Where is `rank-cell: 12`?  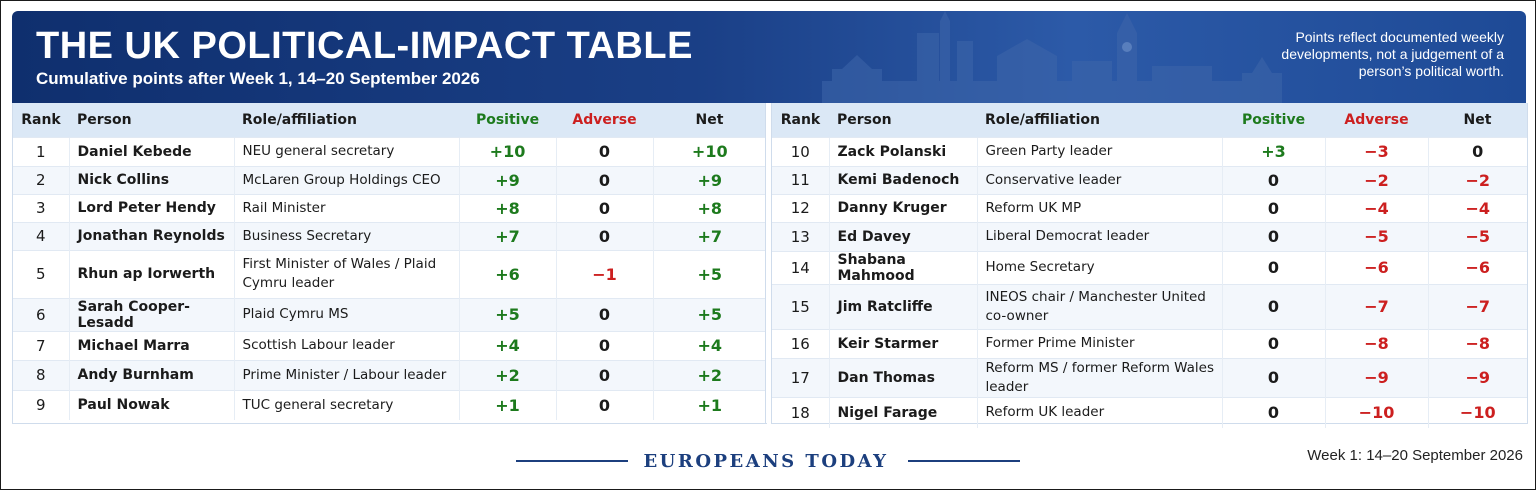
rank-cell: 12 is located at coordinates (800, 207).